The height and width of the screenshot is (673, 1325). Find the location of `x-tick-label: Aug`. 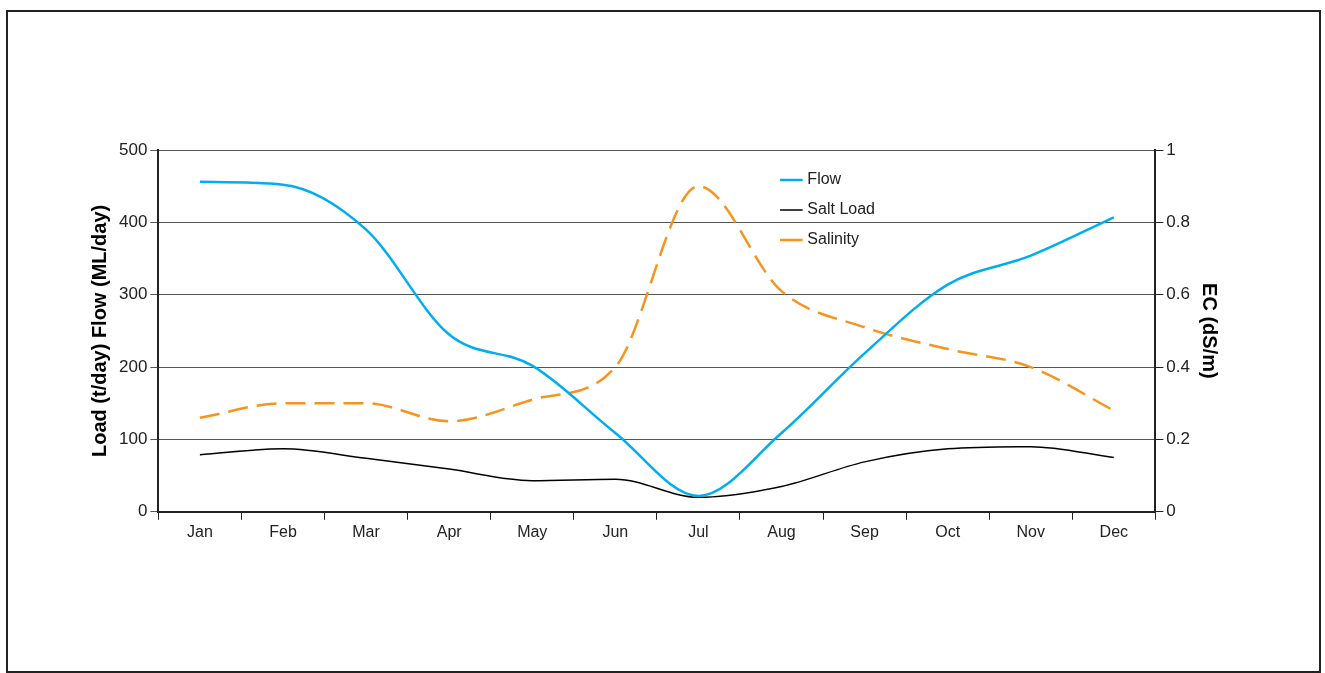

x-tick-label: Aug is located at coordinates (781, 531).